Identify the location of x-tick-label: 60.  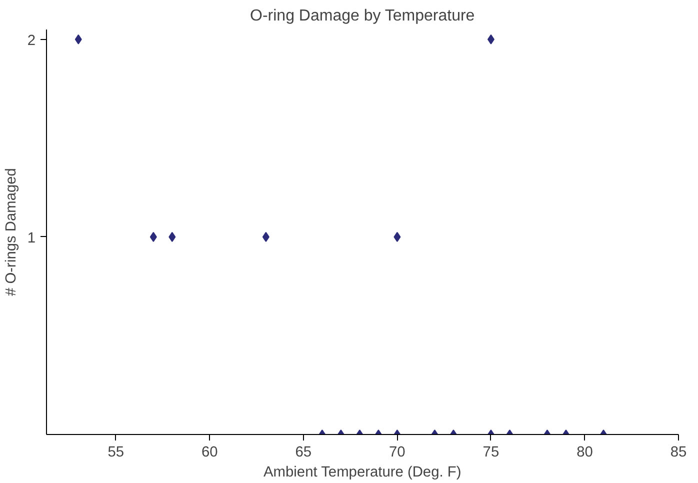
(210, 452).